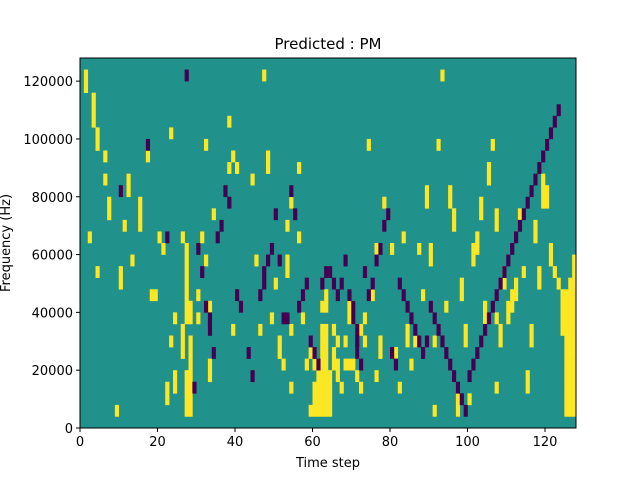 The width and height of the screenshot is (640, 480). Describe the element at coordinates (52, 198) in the screenshot. I see `y-tick-label: 80000` at that location.